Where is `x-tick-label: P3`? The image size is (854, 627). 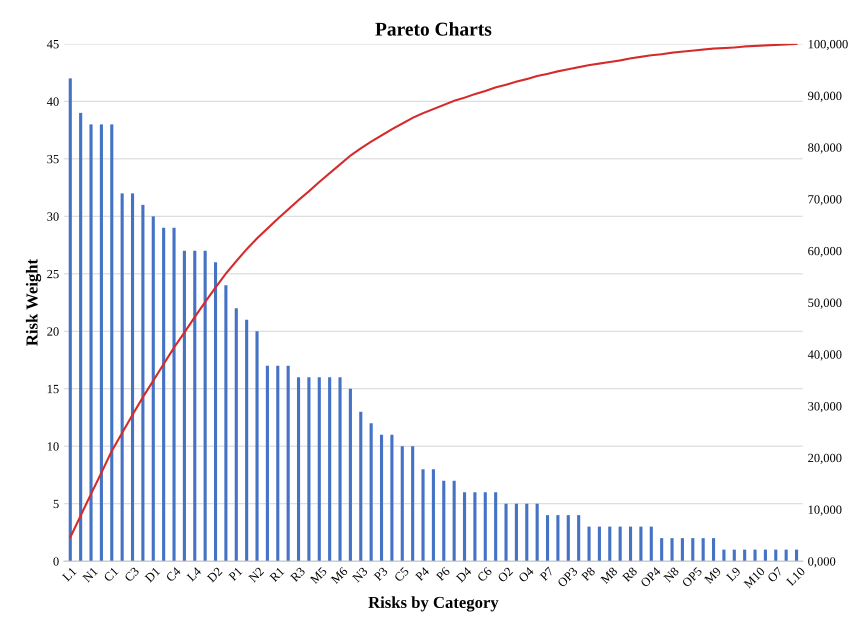 x-tick-label: P3 is located at coordinates (380, 574).